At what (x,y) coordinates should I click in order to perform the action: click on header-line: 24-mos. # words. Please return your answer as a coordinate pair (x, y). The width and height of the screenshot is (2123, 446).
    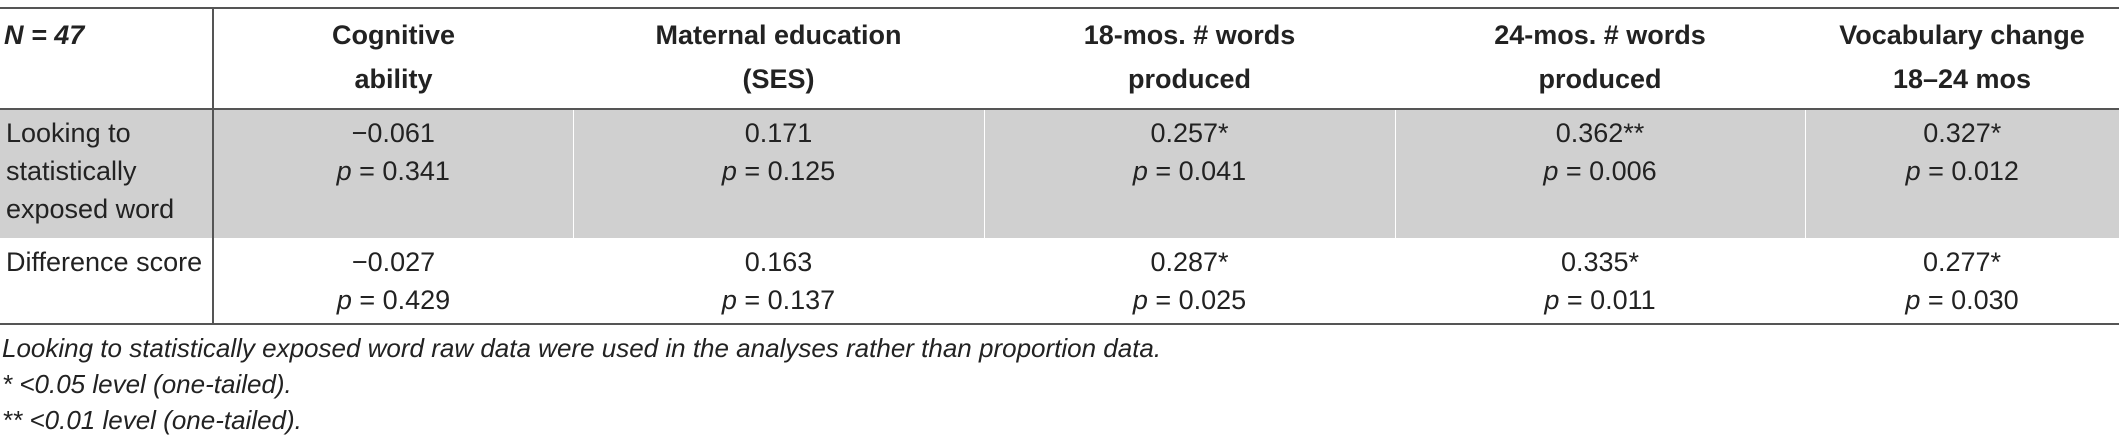
    Looking at the image, I should click on (1600, 35).